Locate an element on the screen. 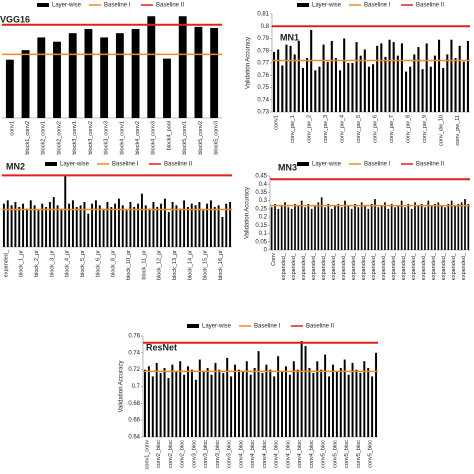 This screenshot has height=474, width=474. x-tick-label: block_14_pr is located at coordinates (190, 265).